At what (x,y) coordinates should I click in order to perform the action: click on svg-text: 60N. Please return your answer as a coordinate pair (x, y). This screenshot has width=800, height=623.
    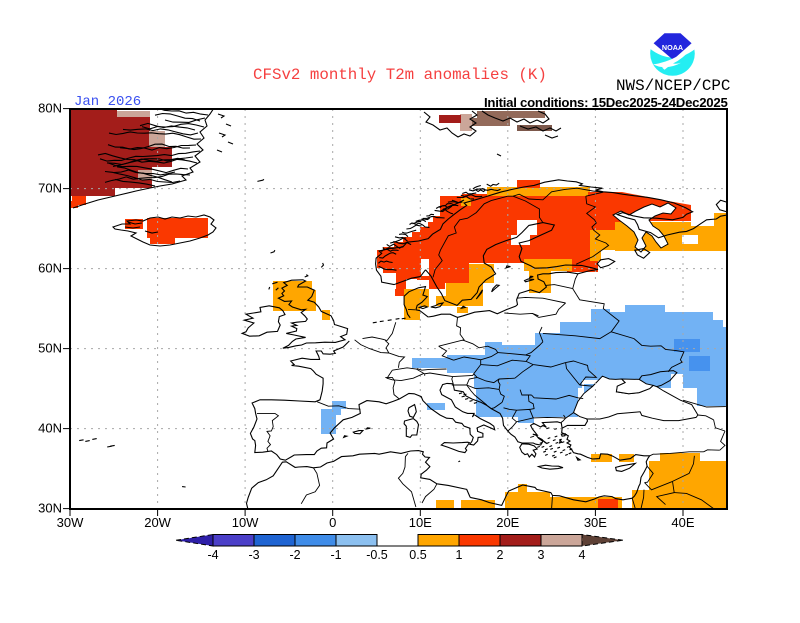
    Looking at the image, I should click on (50, 268).